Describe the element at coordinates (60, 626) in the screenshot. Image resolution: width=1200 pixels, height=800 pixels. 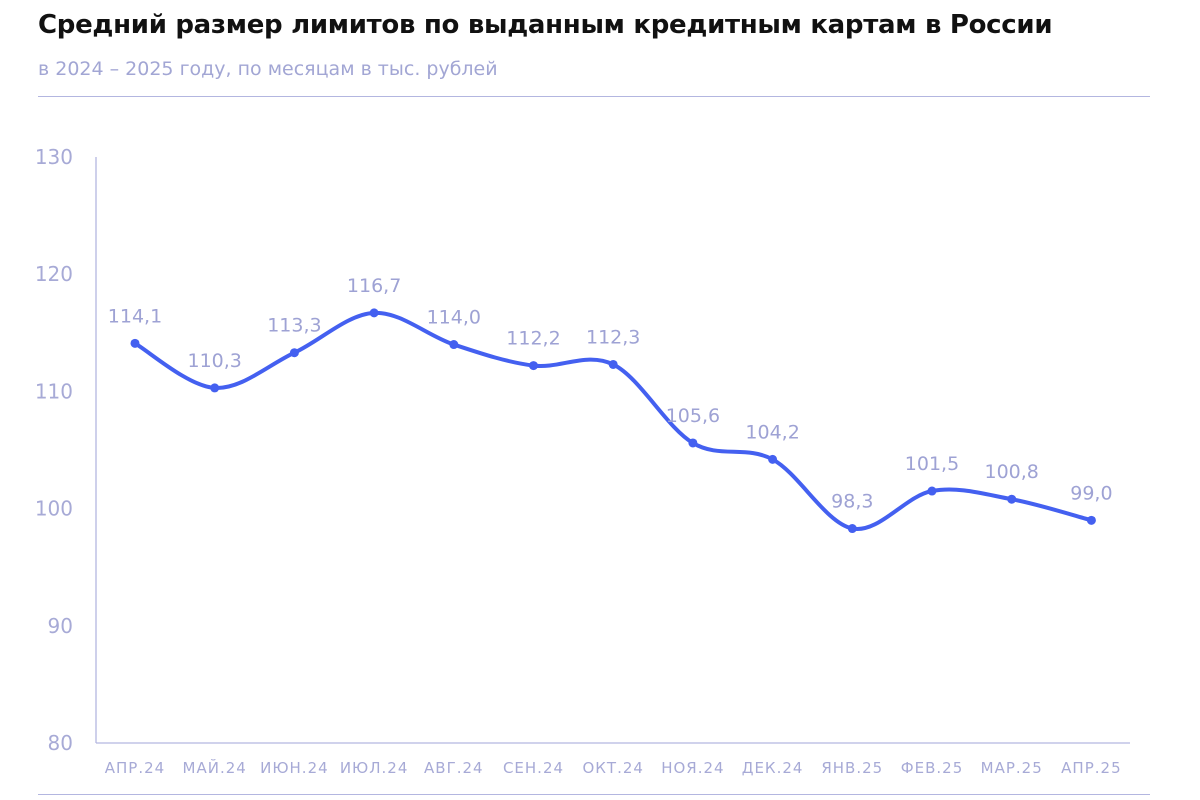
I see `y-tick-label: 90` at that location.